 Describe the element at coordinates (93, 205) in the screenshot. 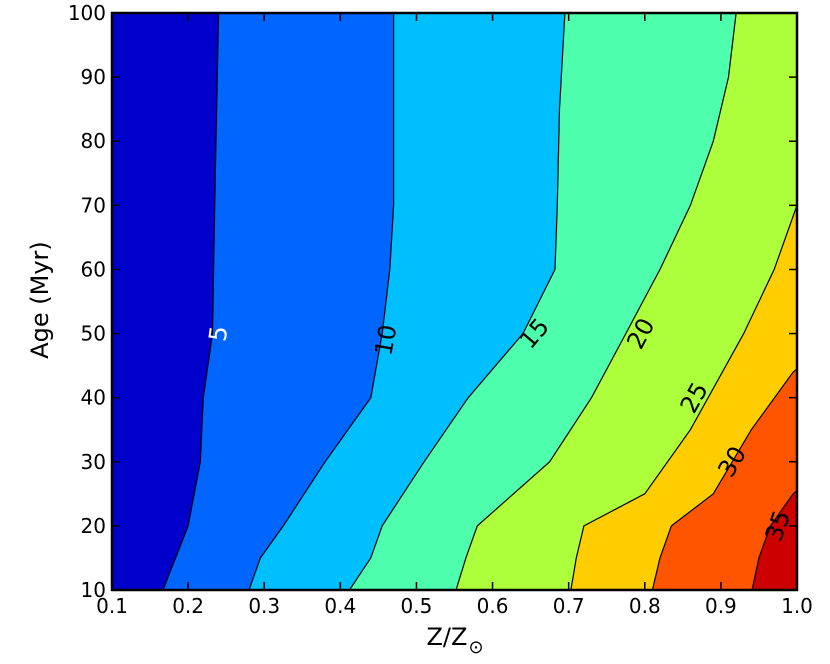

I see `y-tick-label: 70` at that location.